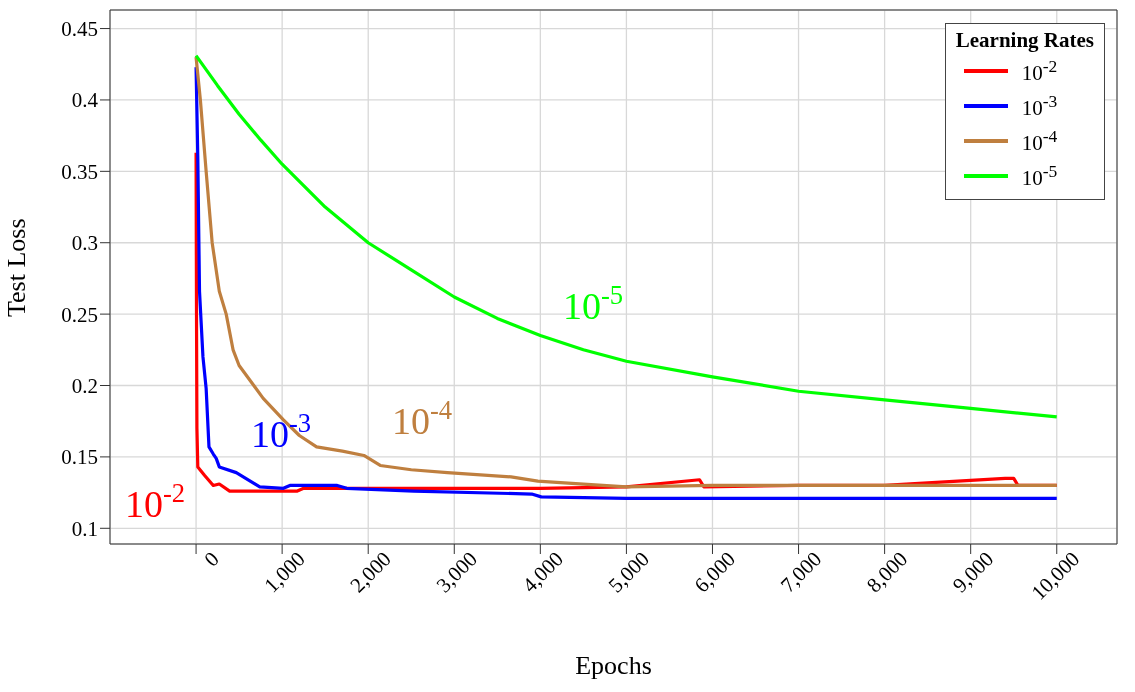 This screenshot has height=692, width=1135. I want to click on x-tick-label: 0, so click(211, 559).